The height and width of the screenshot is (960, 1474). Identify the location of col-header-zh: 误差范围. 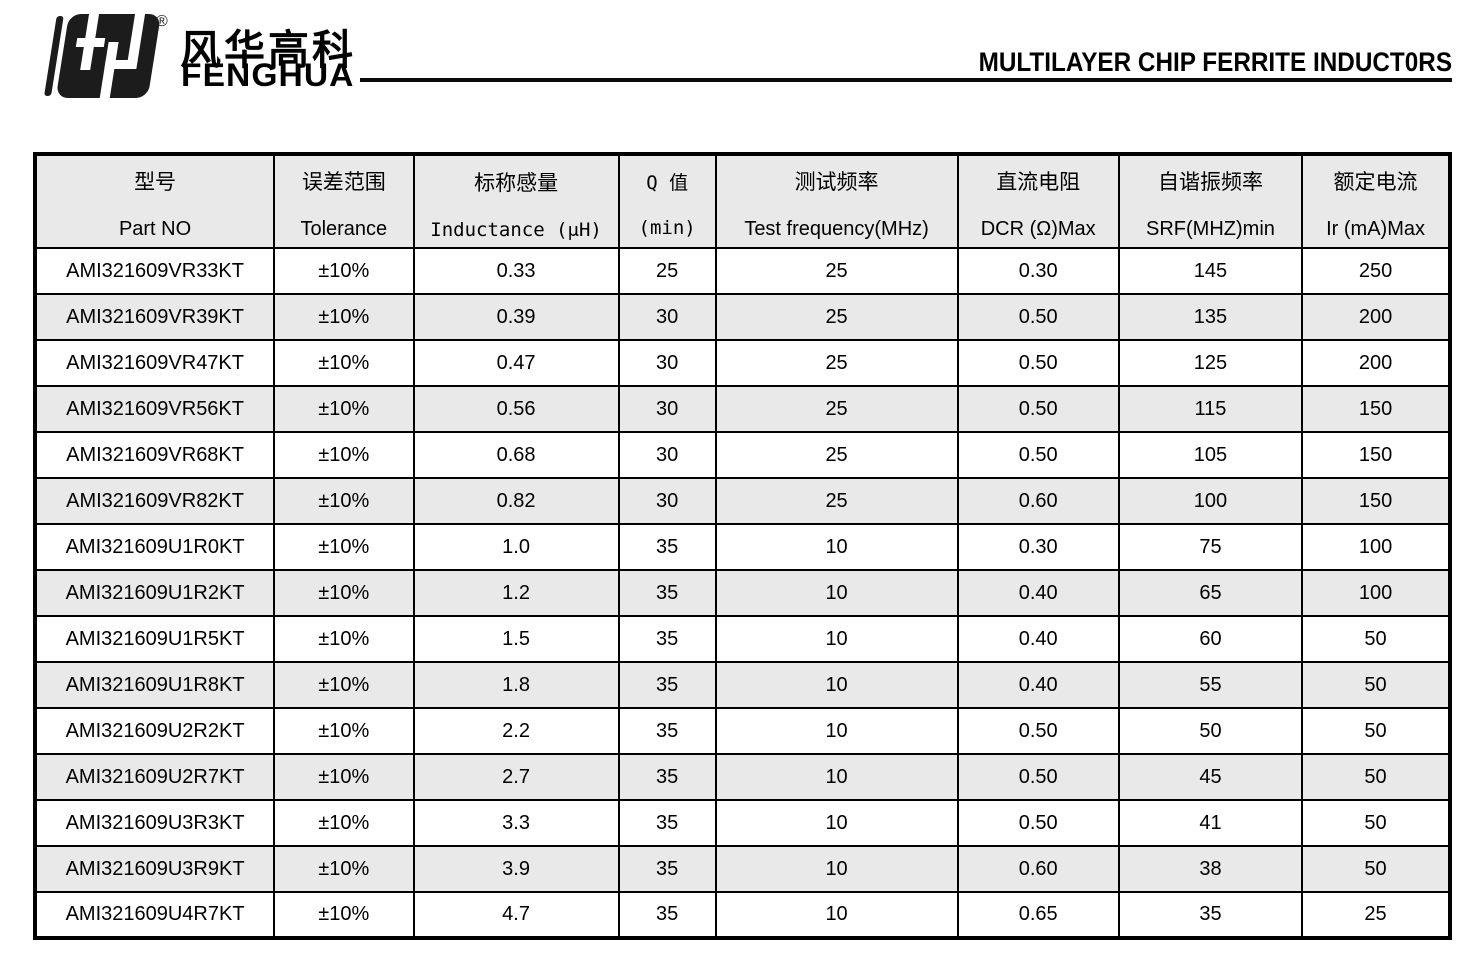
(343, 182).